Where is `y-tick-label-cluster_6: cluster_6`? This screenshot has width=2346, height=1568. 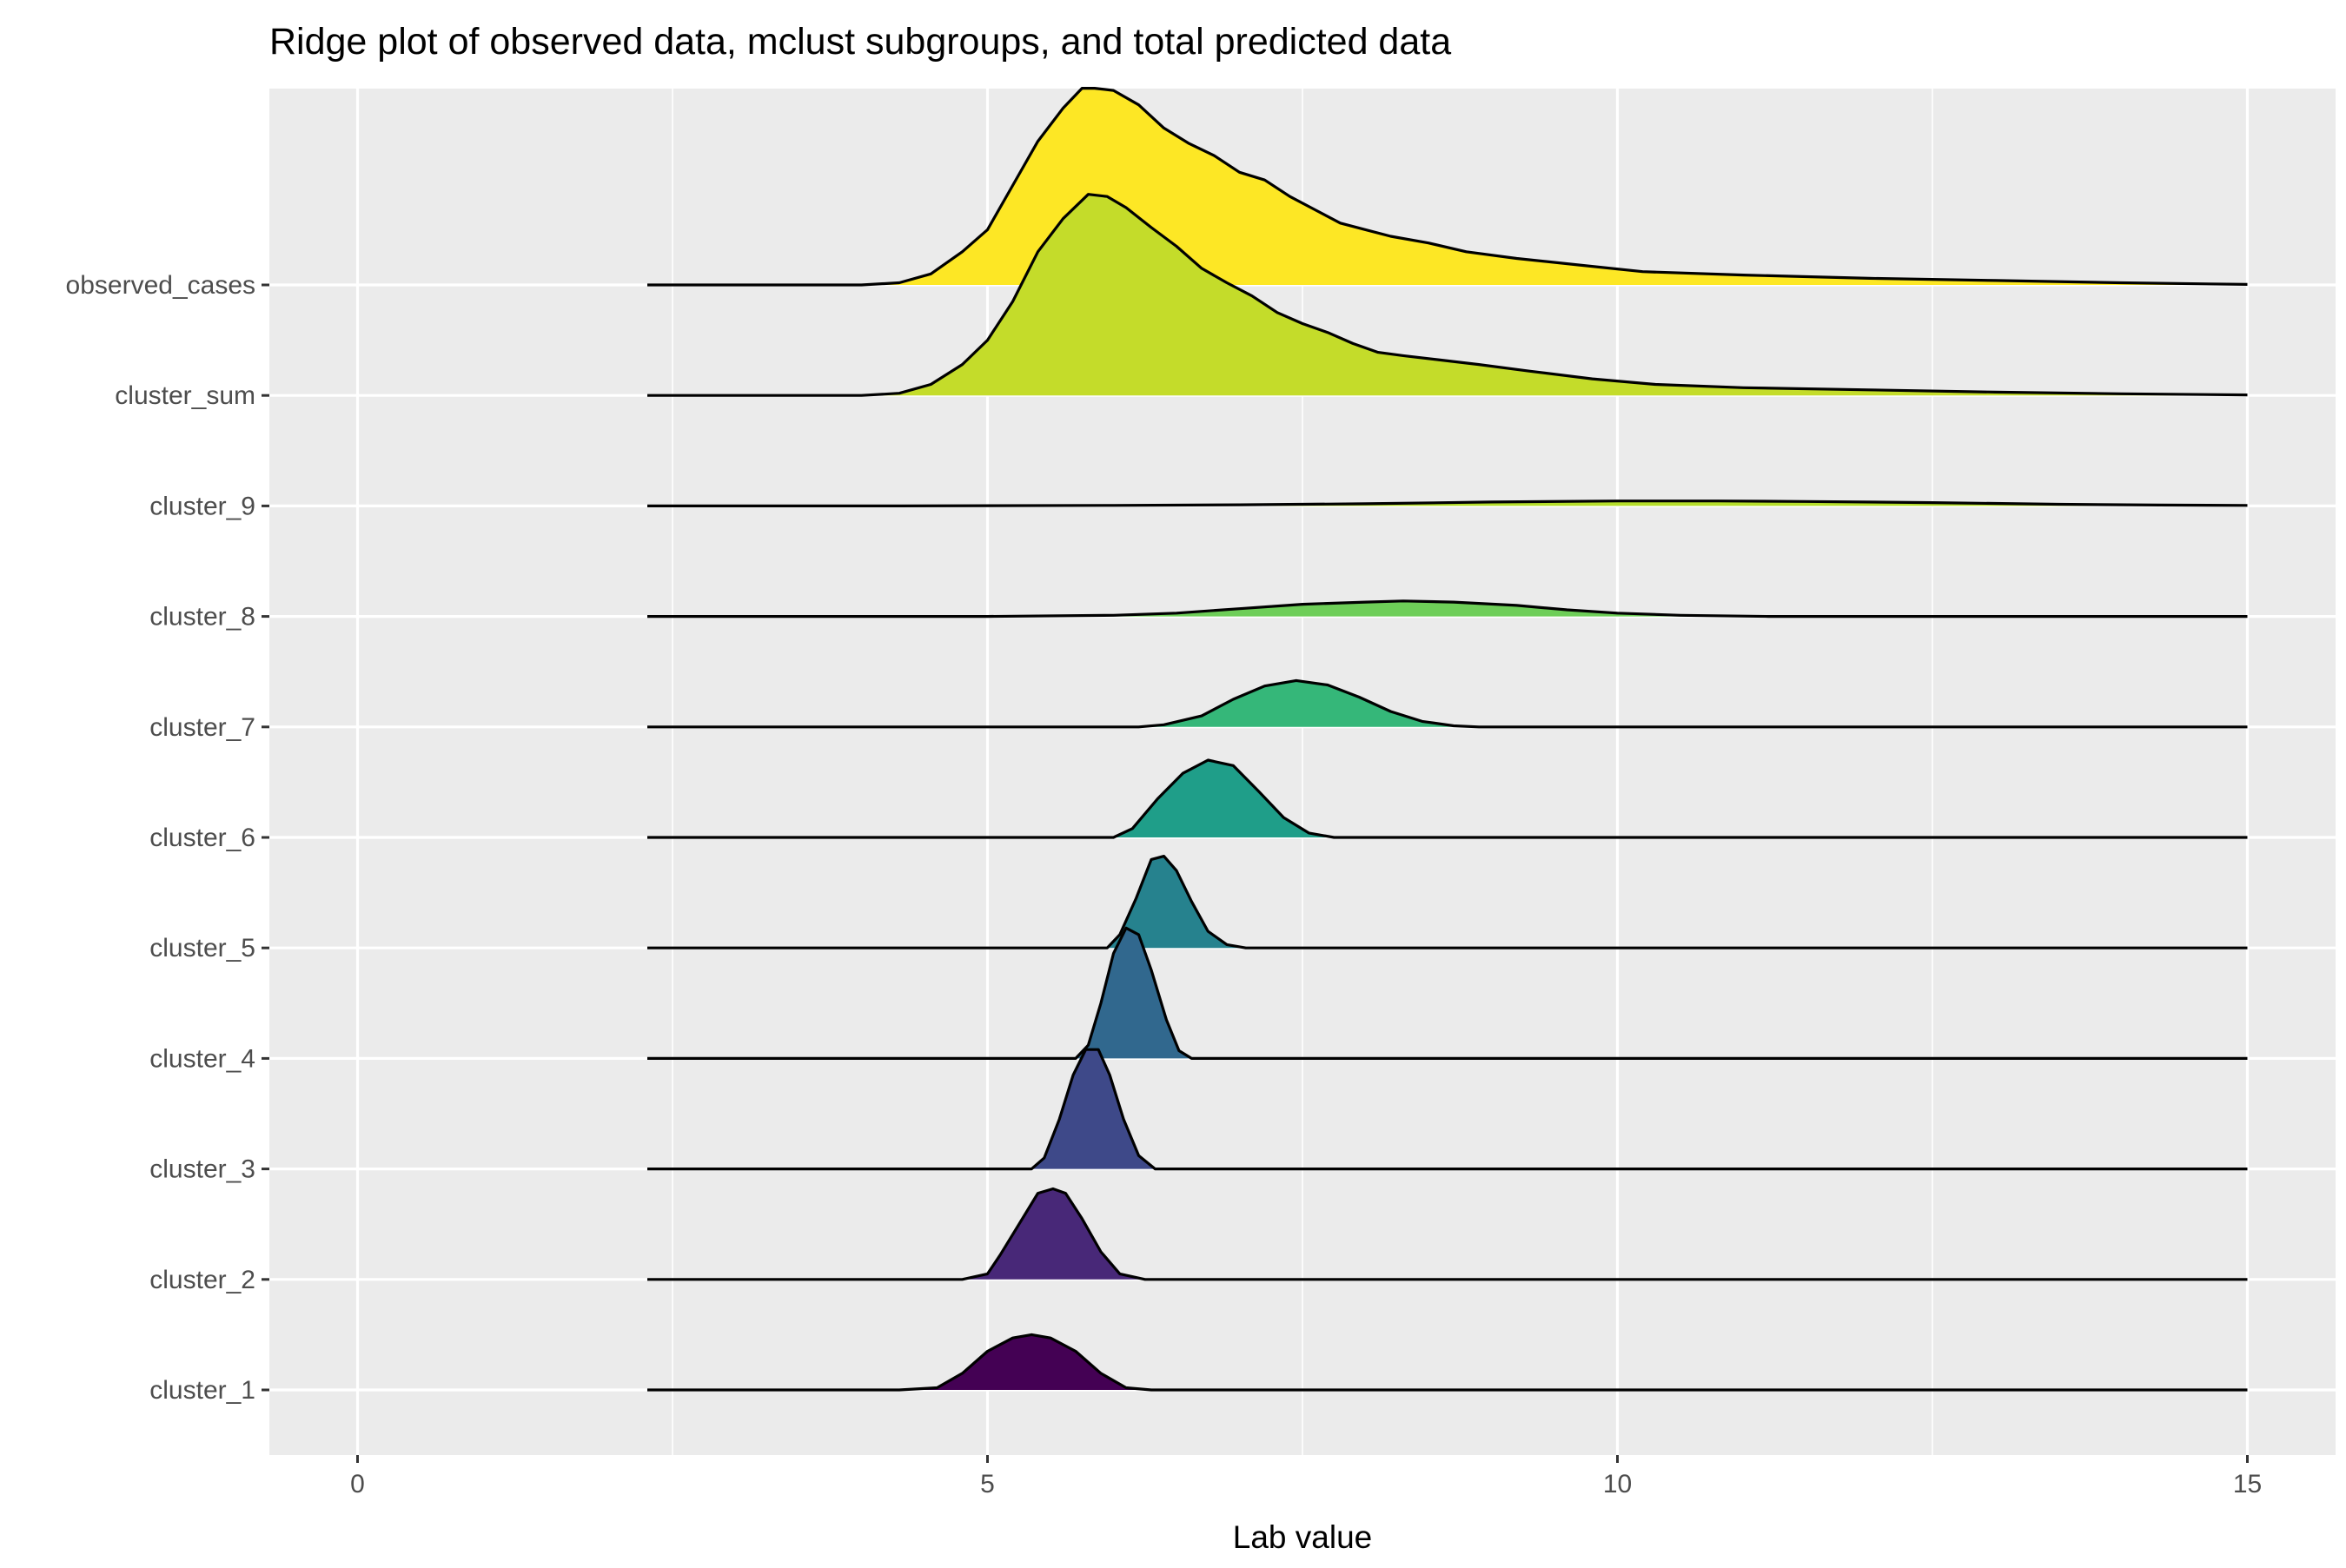 y-tick-label-cluster_6: cluster_6 is located at coordinates (202, 838).